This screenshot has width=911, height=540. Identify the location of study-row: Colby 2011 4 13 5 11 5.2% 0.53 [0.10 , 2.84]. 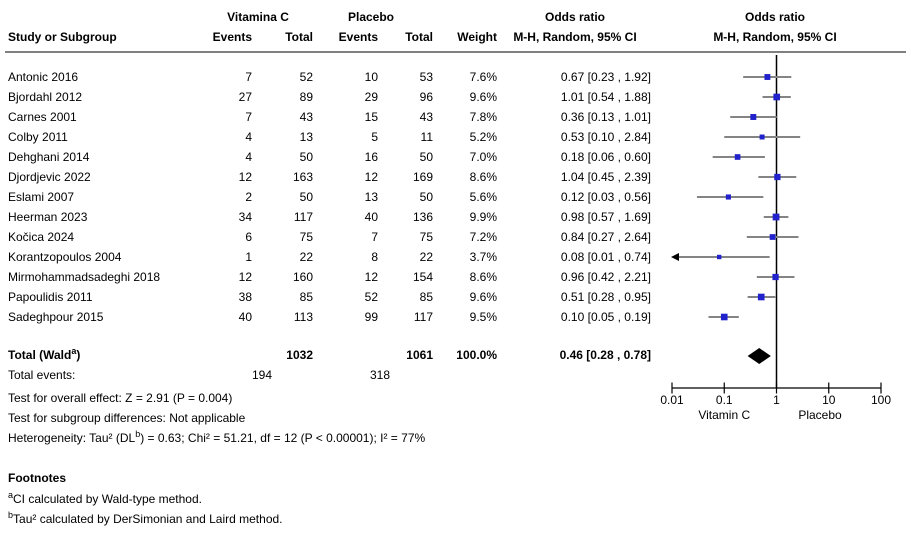
(330, 137).